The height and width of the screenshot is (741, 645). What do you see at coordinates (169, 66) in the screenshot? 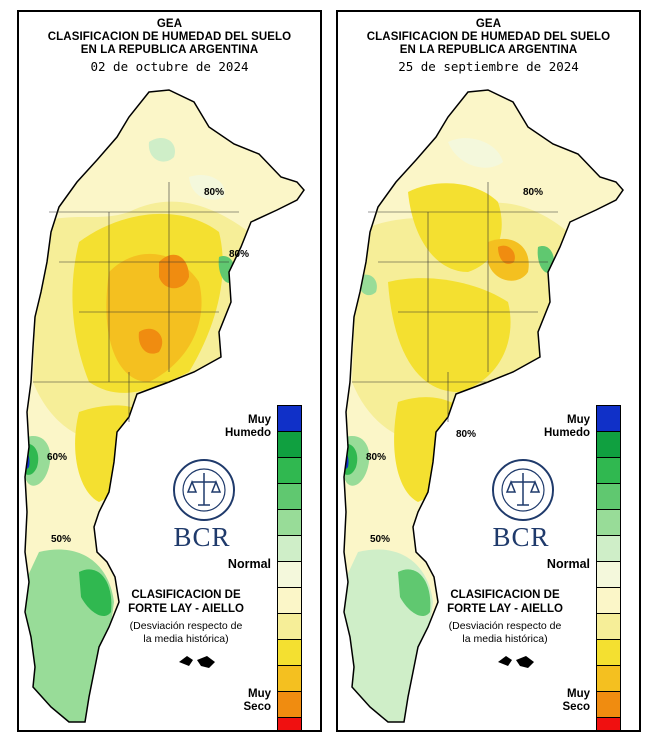
I see `map-date: 02 de octubre de 2024` at bounding box center [169, 66].